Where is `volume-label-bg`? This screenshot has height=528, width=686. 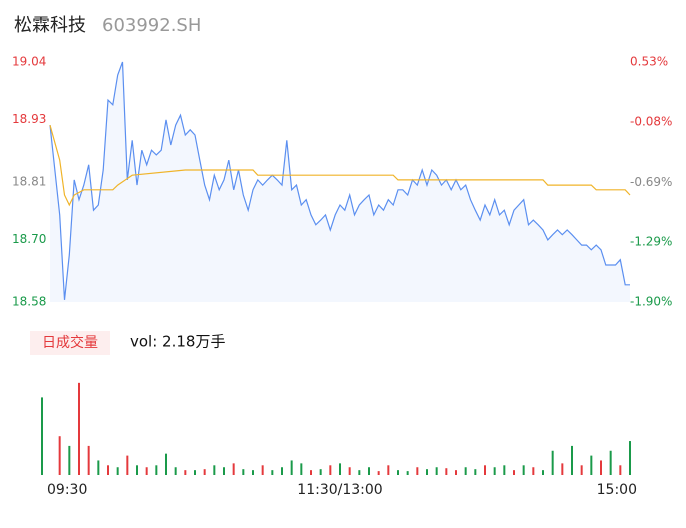
volume-label-bg is located at coordinates (70, 343).